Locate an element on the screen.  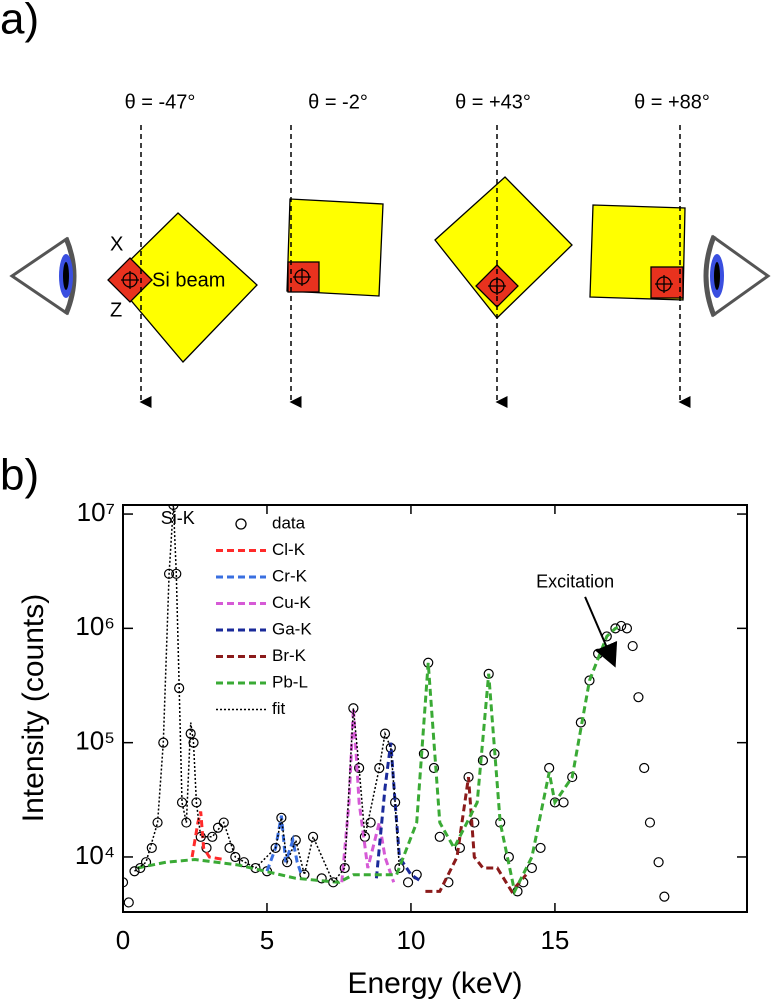
legend-label: Pb-L is located at coordinates (290, 681).